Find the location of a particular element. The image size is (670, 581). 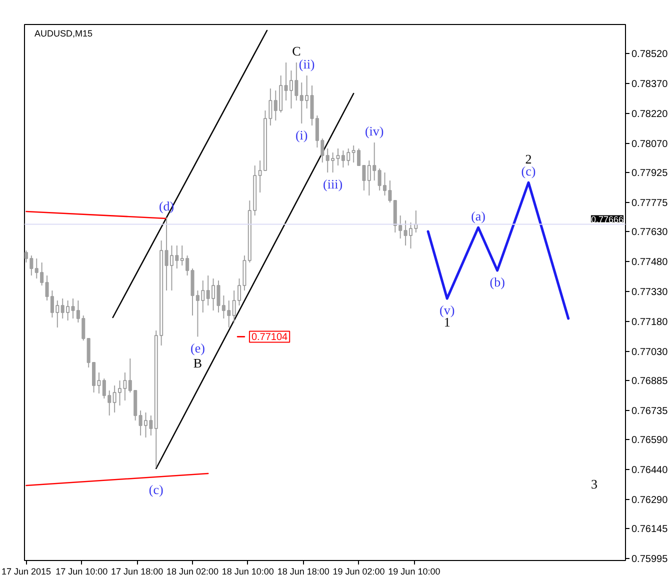

series-label: 0.77104 is located at coordinates (269, 338).